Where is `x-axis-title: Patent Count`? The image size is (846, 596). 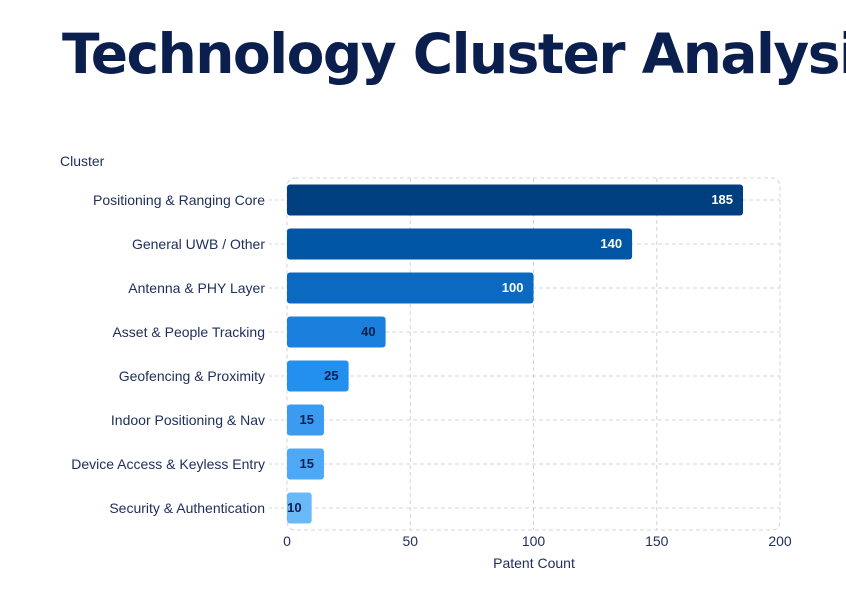 x-axis-title: Patent Count is located at coordinates (534, 563).